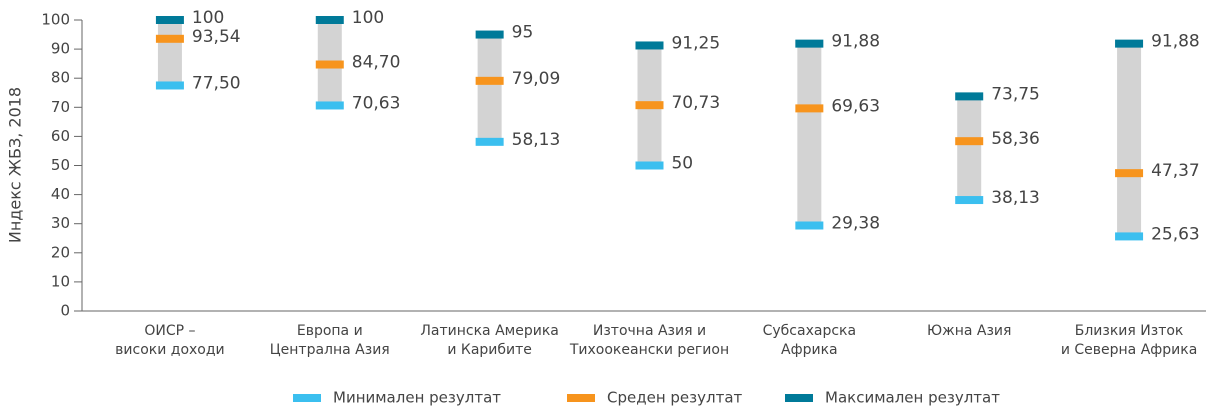 This screenshot has width=1211, height=407. Describe the element at coordinates (60, 136) in the screenshot. I see `y-tick-label: 60` at that location.